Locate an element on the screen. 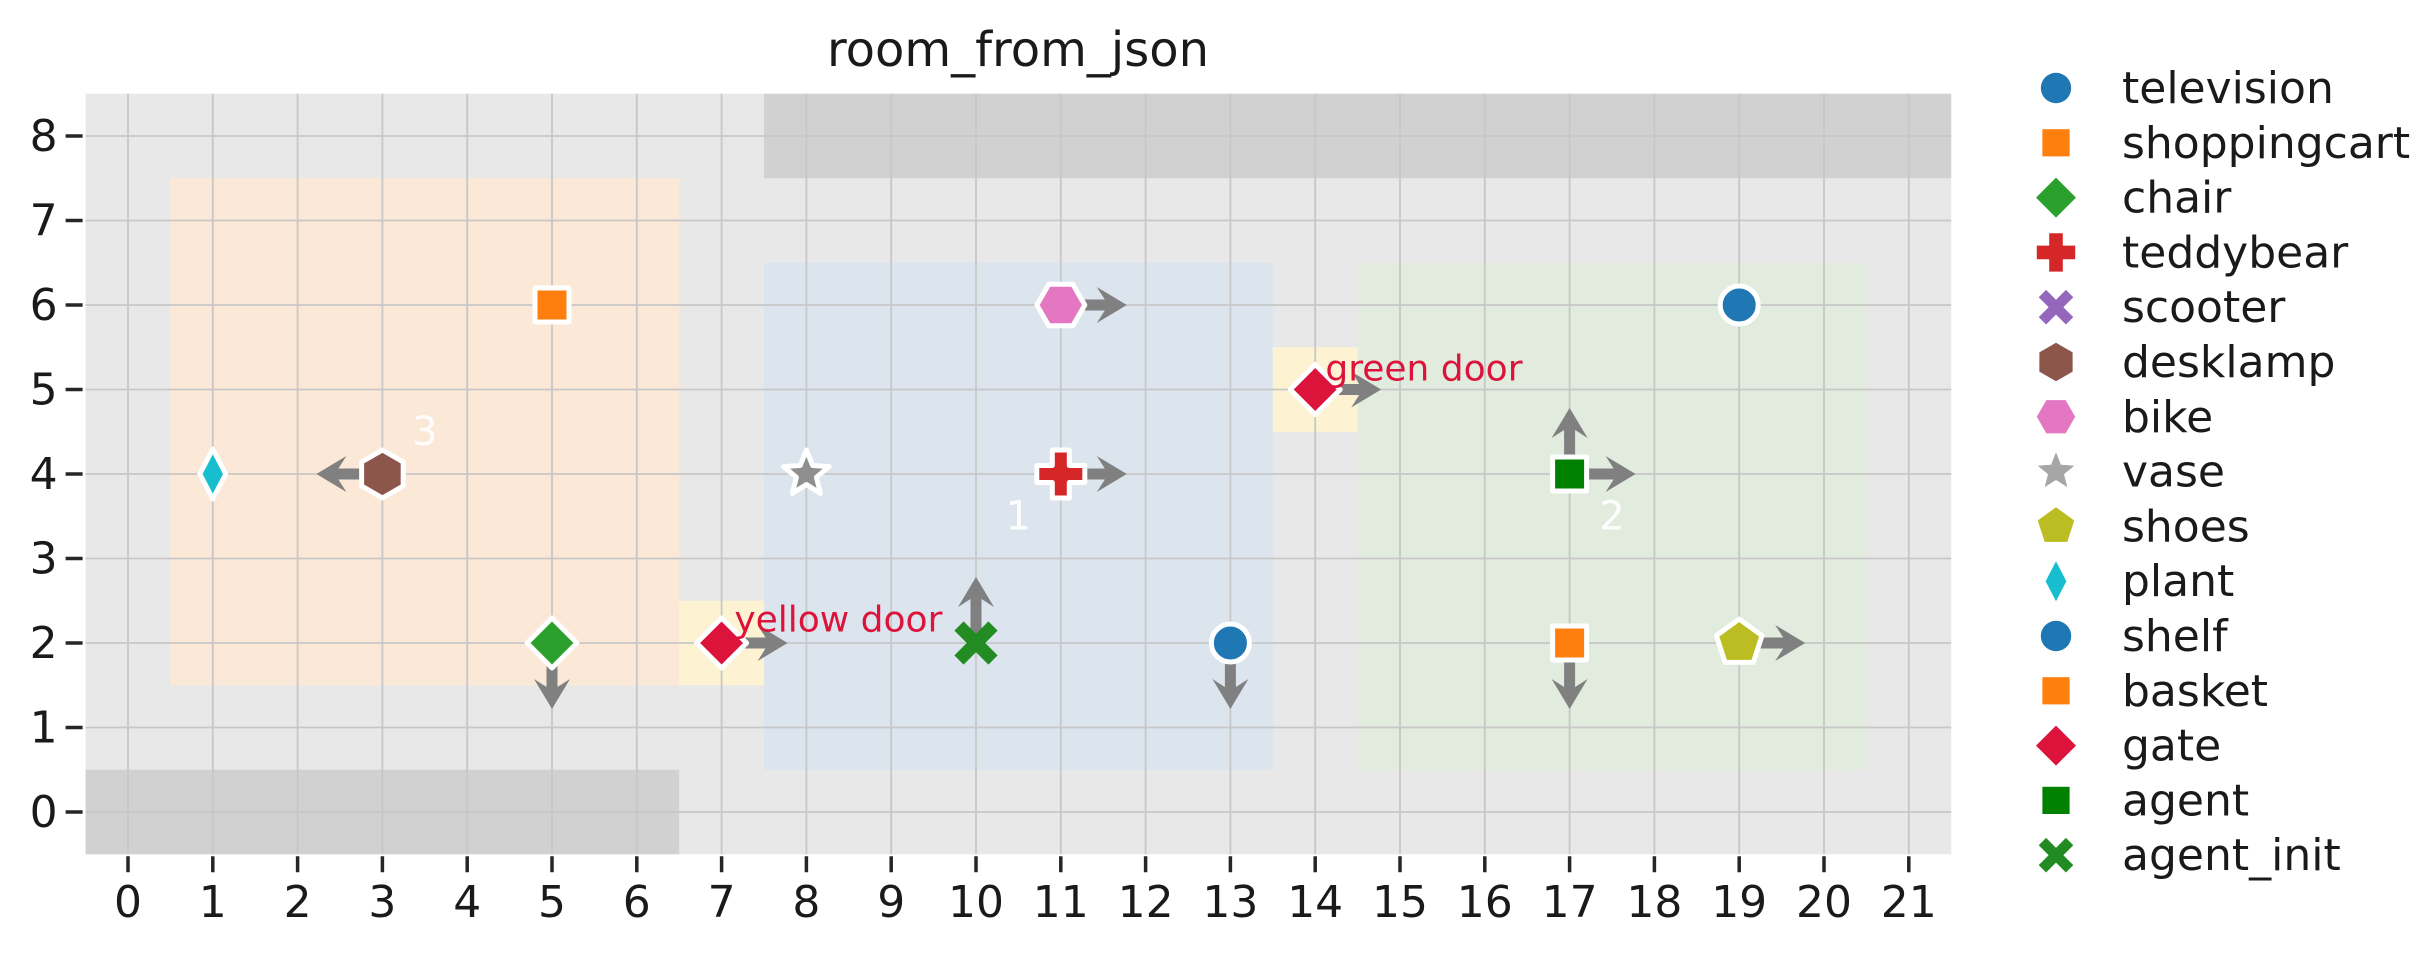 This screenshot has height=955, width=2412. legend-marker-vase is located at coordinates (2056, 470).